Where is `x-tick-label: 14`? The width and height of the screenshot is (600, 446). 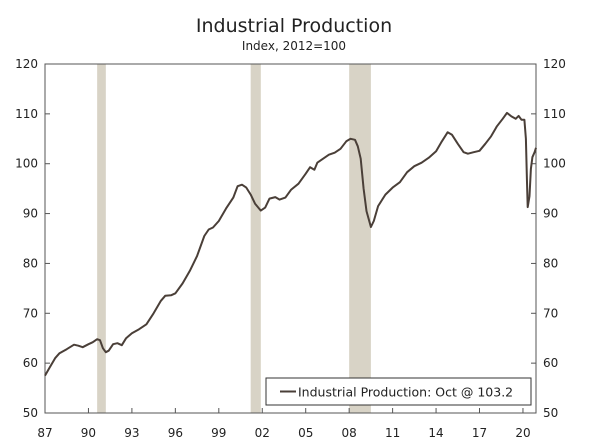
x-tick-label: 14 is located at coordinates (435, 433).